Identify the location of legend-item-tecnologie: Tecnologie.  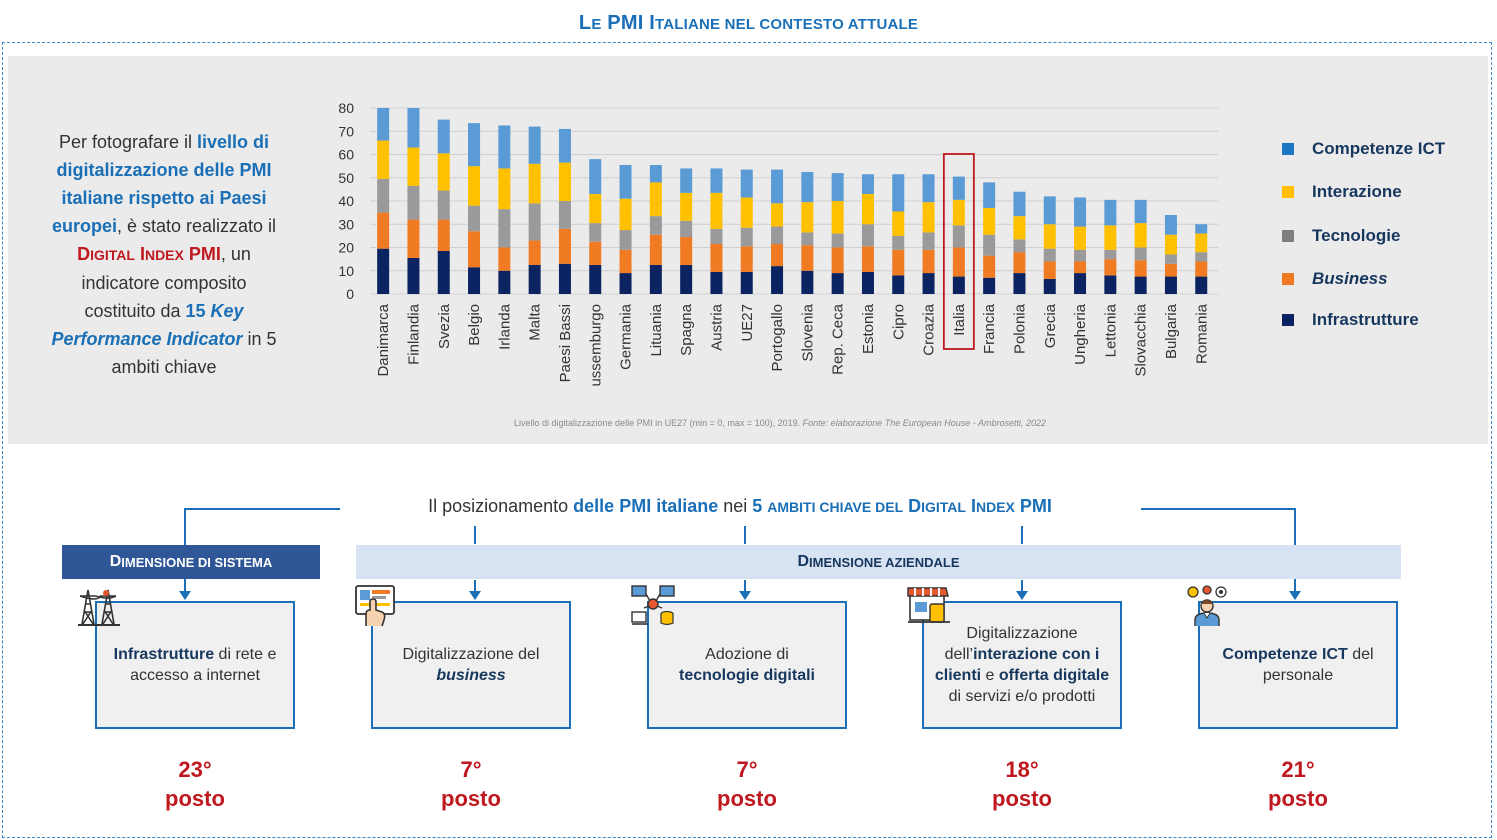
(1341, 236).